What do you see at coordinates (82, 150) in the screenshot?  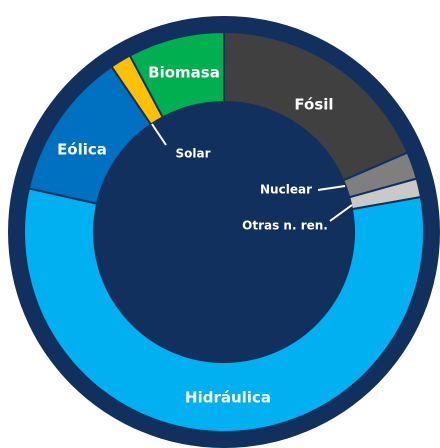 I see `slice-label: Eólica` at bounding box center [82, 150].